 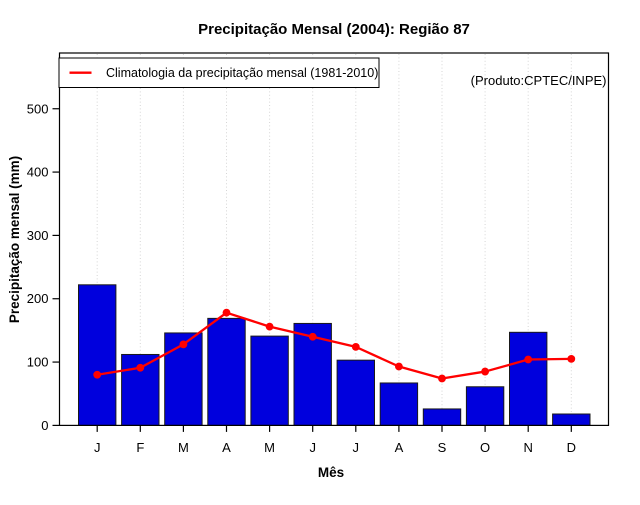 What do you see at coordinates (442, 447) in the screenshot?
I see `x-tick-label: S` at bounding box center [442, 447].